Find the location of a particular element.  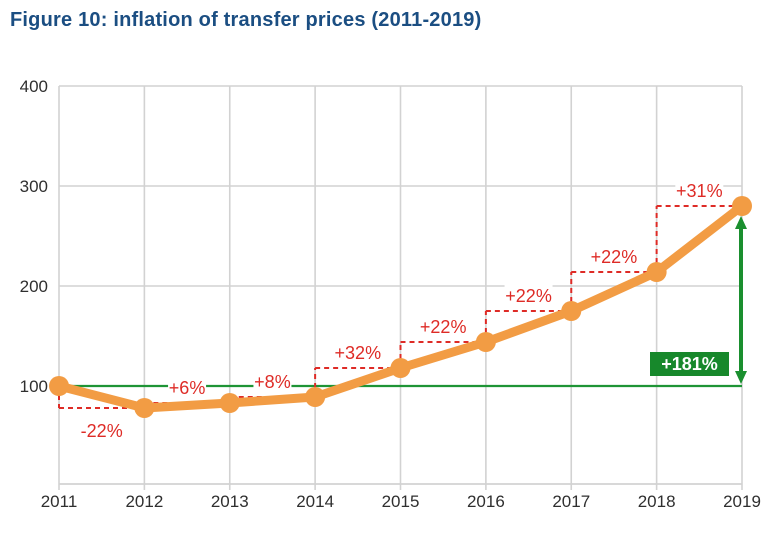

y-tick-label: 200 is located at coordinates (34, 286).